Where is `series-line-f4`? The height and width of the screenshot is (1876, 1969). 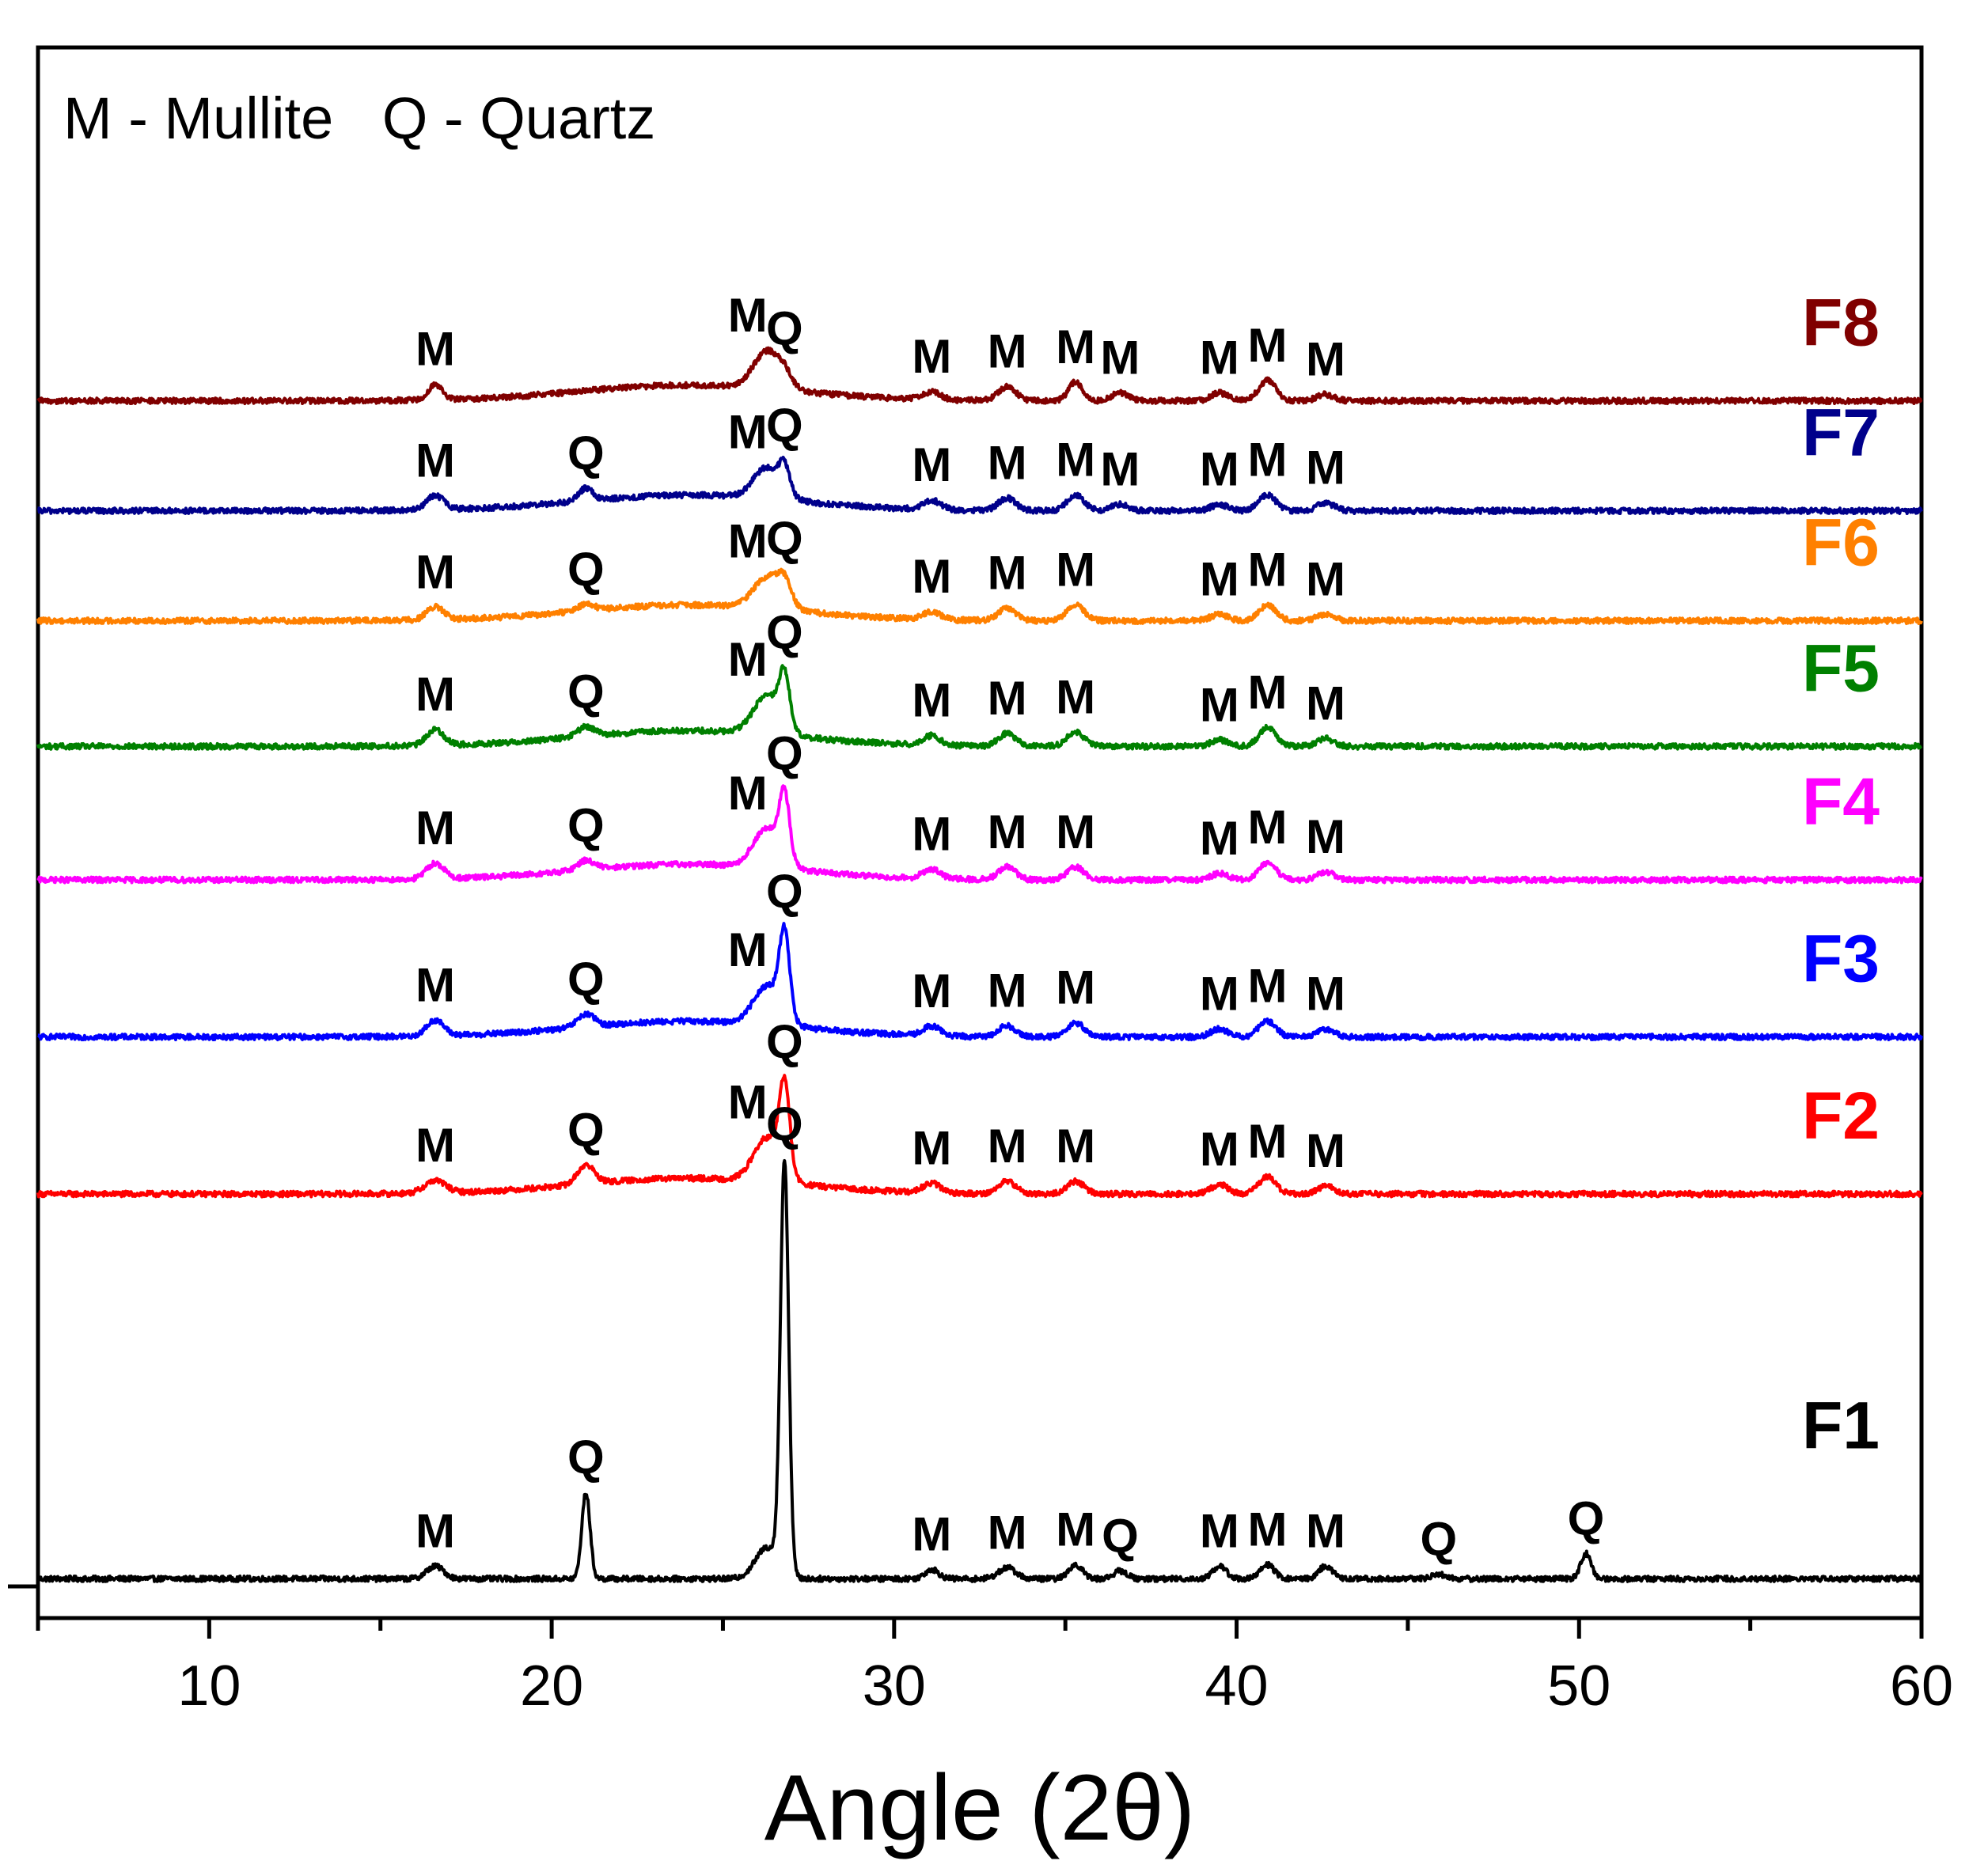 series-line-f4 is located at coordinates (979, 834).